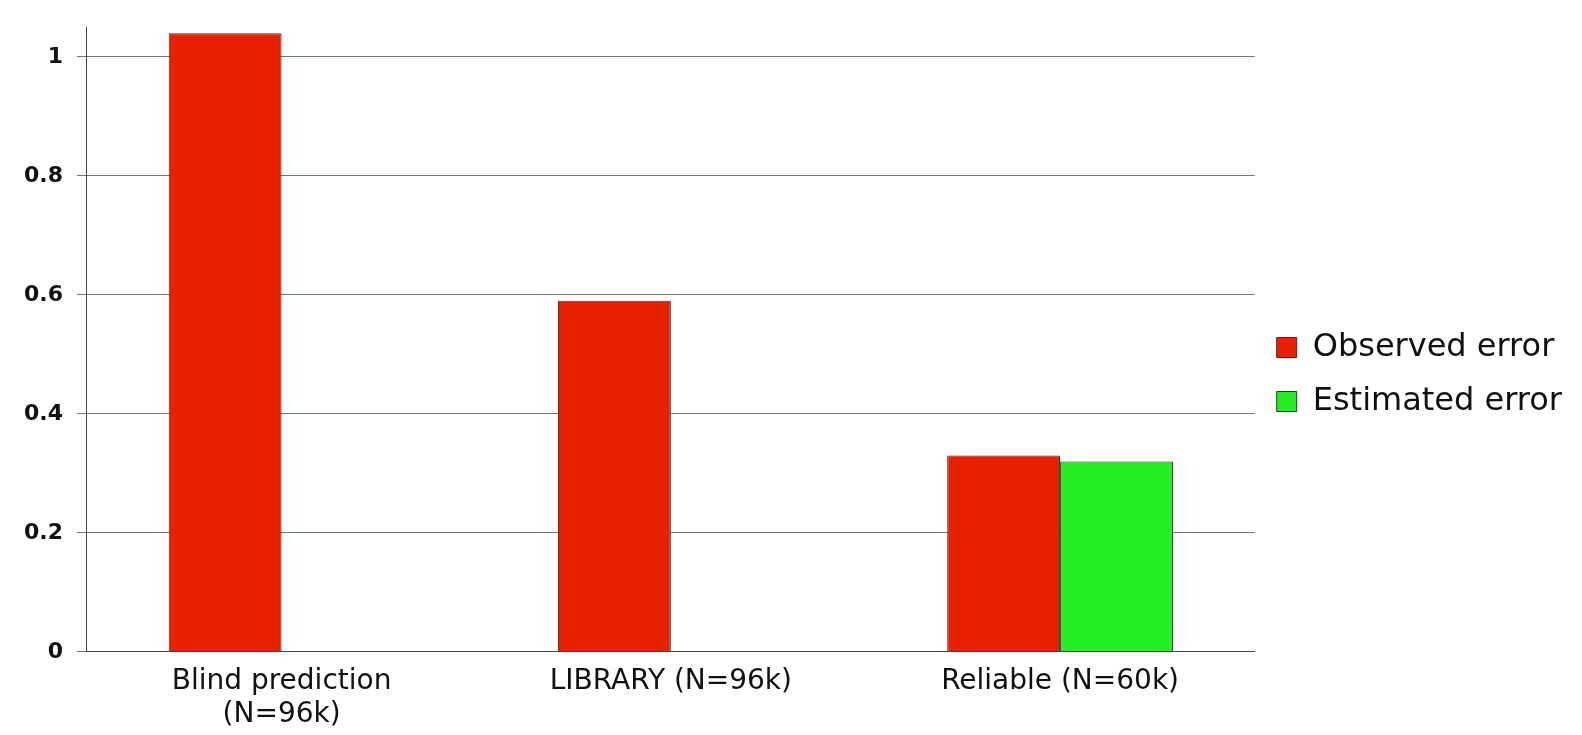  What do you see at coordinates (43, 531) in the screenshot?
I see `y-tick-label: 0.2` at bounding box center [43, 531].